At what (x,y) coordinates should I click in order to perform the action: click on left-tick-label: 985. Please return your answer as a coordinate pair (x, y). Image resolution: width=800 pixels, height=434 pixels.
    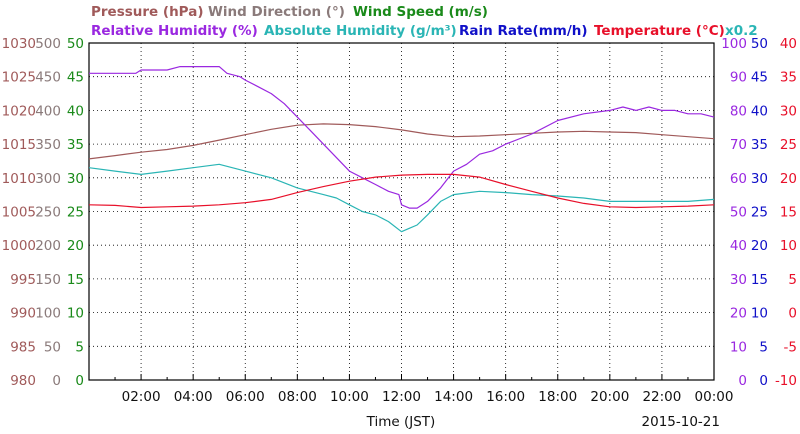
    Looking at the image, I should click on (23, 347).